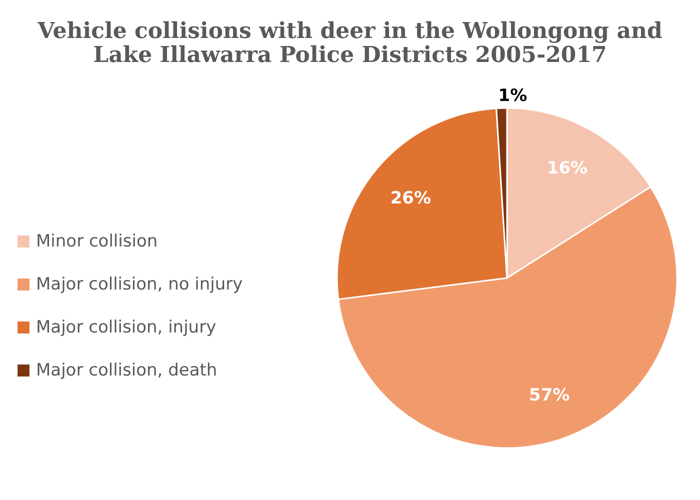  What do you see at coordinates (127, 370) in the screenshot?
I see `legend-label: Major collision, death` at bounding box center [127, 370].